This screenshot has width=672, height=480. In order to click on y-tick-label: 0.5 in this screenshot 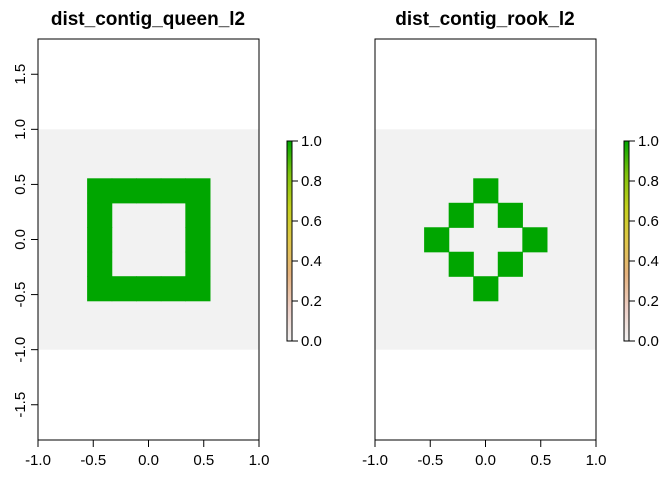, I will do `click(20, 184)`.